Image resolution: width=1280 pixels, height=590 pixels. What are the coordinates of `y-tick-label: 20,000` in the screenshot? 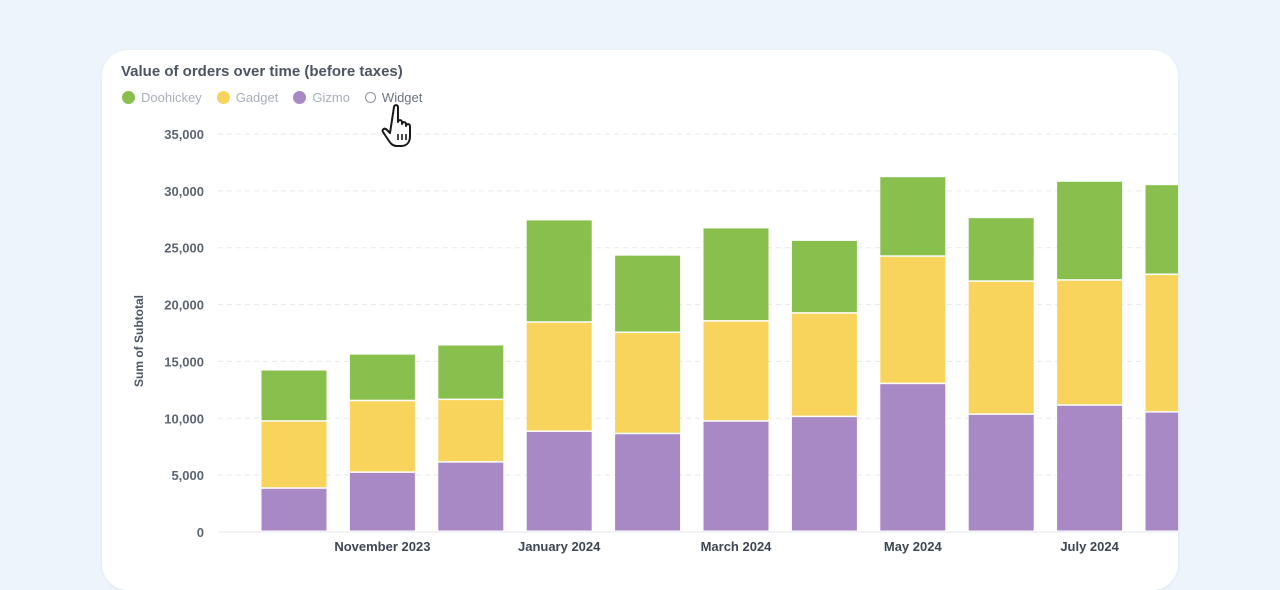 It's located at (184, 305).